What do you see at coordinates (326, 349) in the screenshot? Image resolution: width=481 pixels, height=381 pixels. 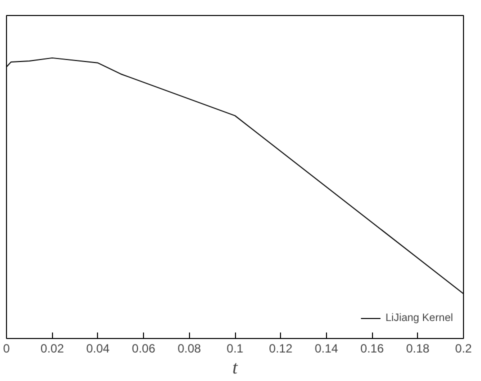 I see `x-tick-label: 0.14` at bounding box center [326, 349].